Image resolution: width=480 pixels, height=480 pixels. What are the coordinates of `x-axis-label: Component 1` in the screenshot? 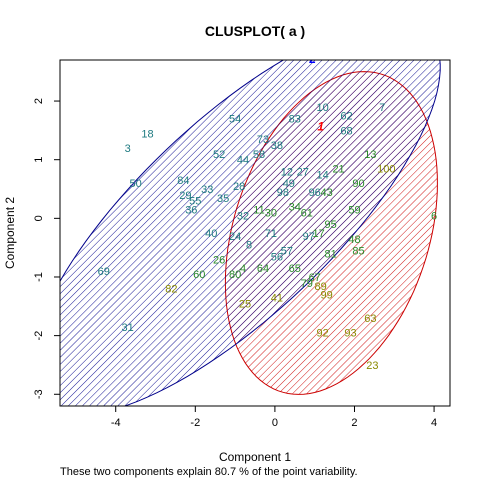 It's located at (255, 457).